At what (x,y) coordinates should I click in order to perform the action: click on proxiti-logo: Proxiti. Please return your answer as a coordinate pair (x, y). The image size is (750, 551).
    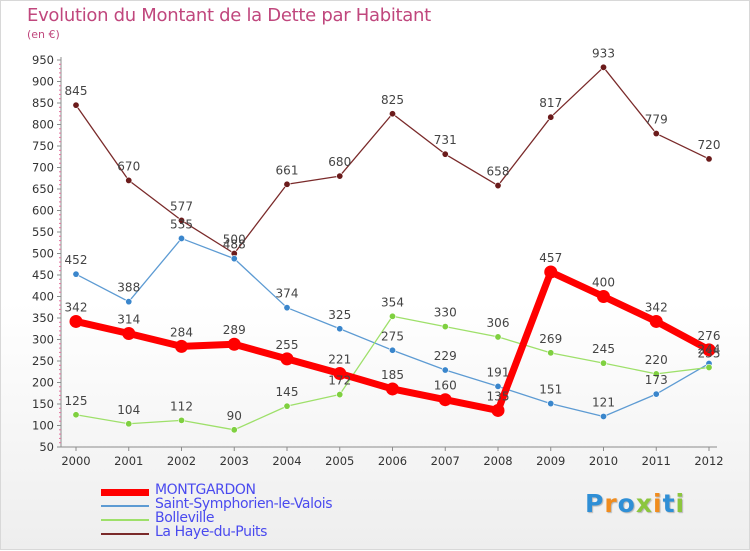
    Looking at the image, I should click on (635, 503).